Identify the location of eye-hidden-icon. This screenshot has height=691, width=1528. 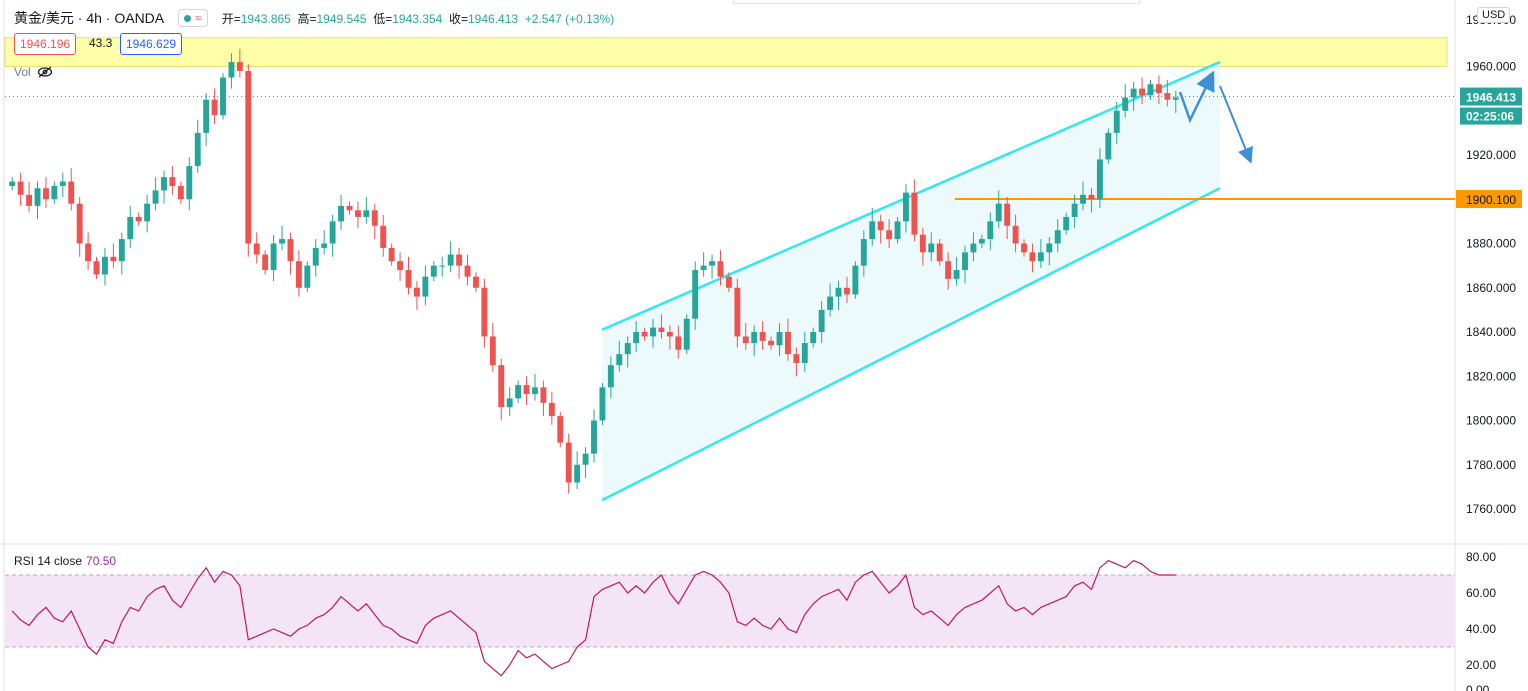
(45, 72).